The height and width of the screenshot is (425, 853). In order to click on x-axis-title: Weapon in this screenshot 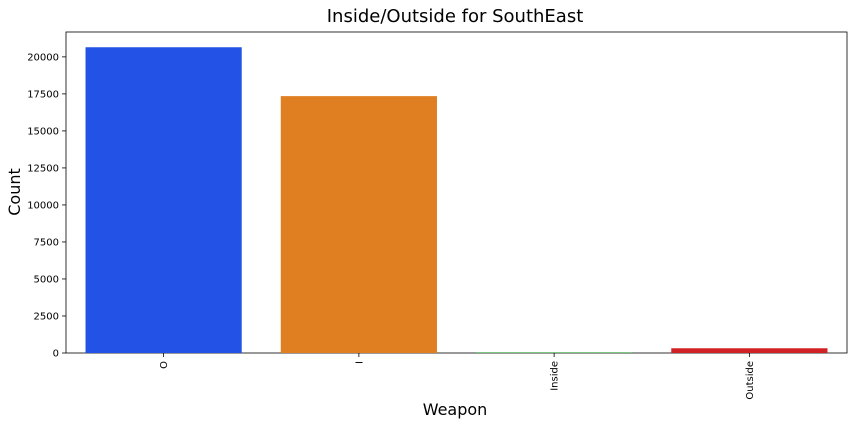, I will do `click(455, 409)`.